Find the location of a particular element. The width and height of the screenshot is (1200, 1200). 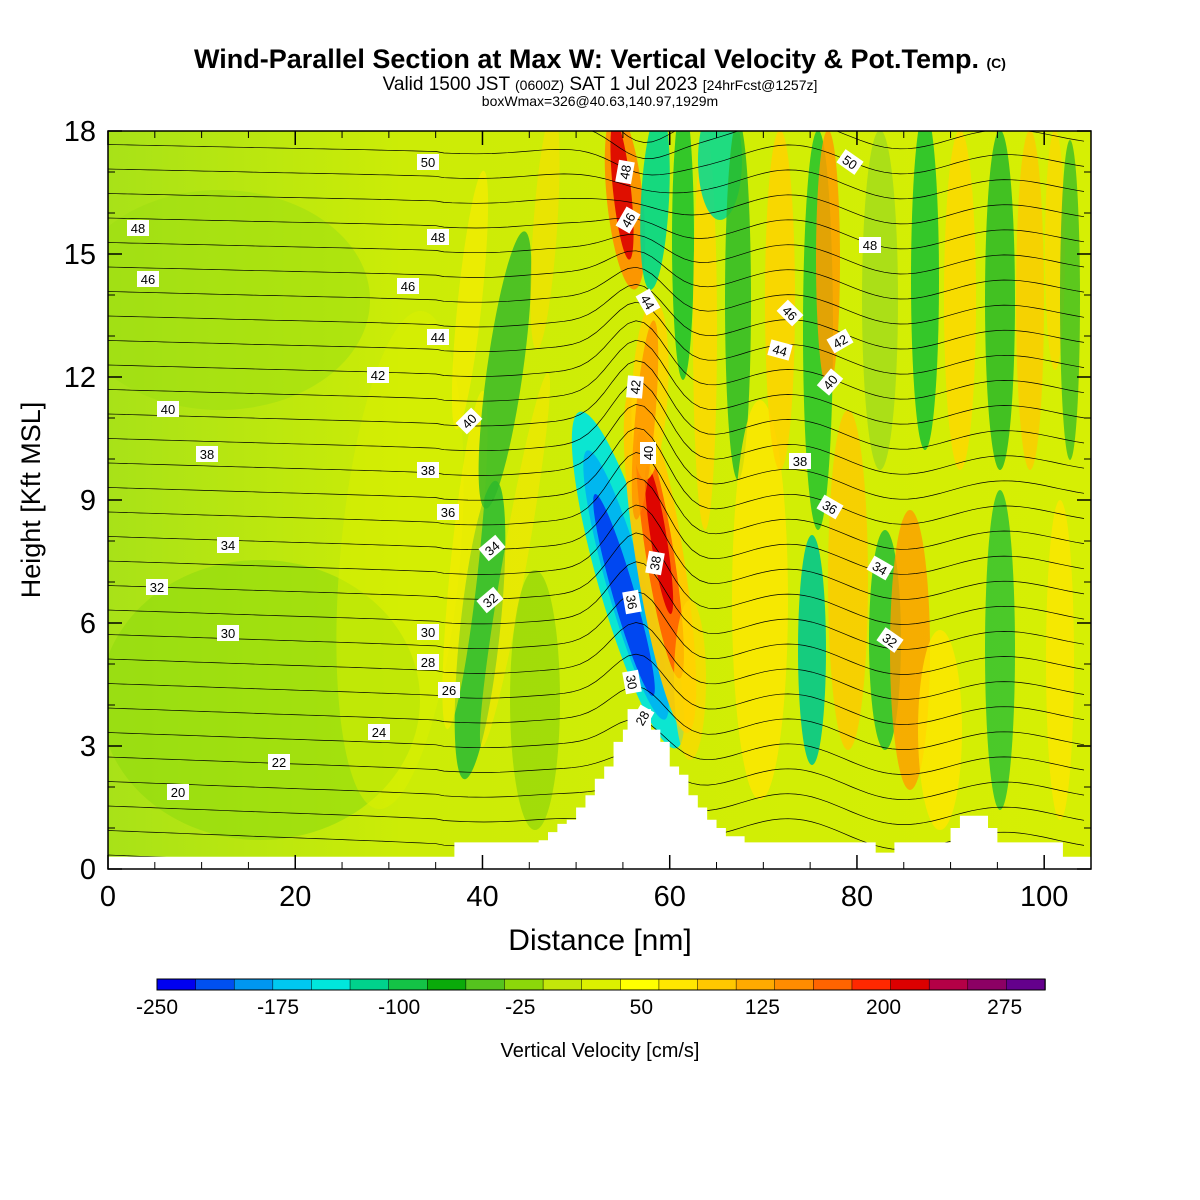

theta-label: 38 is located at coordinates (428, 470).